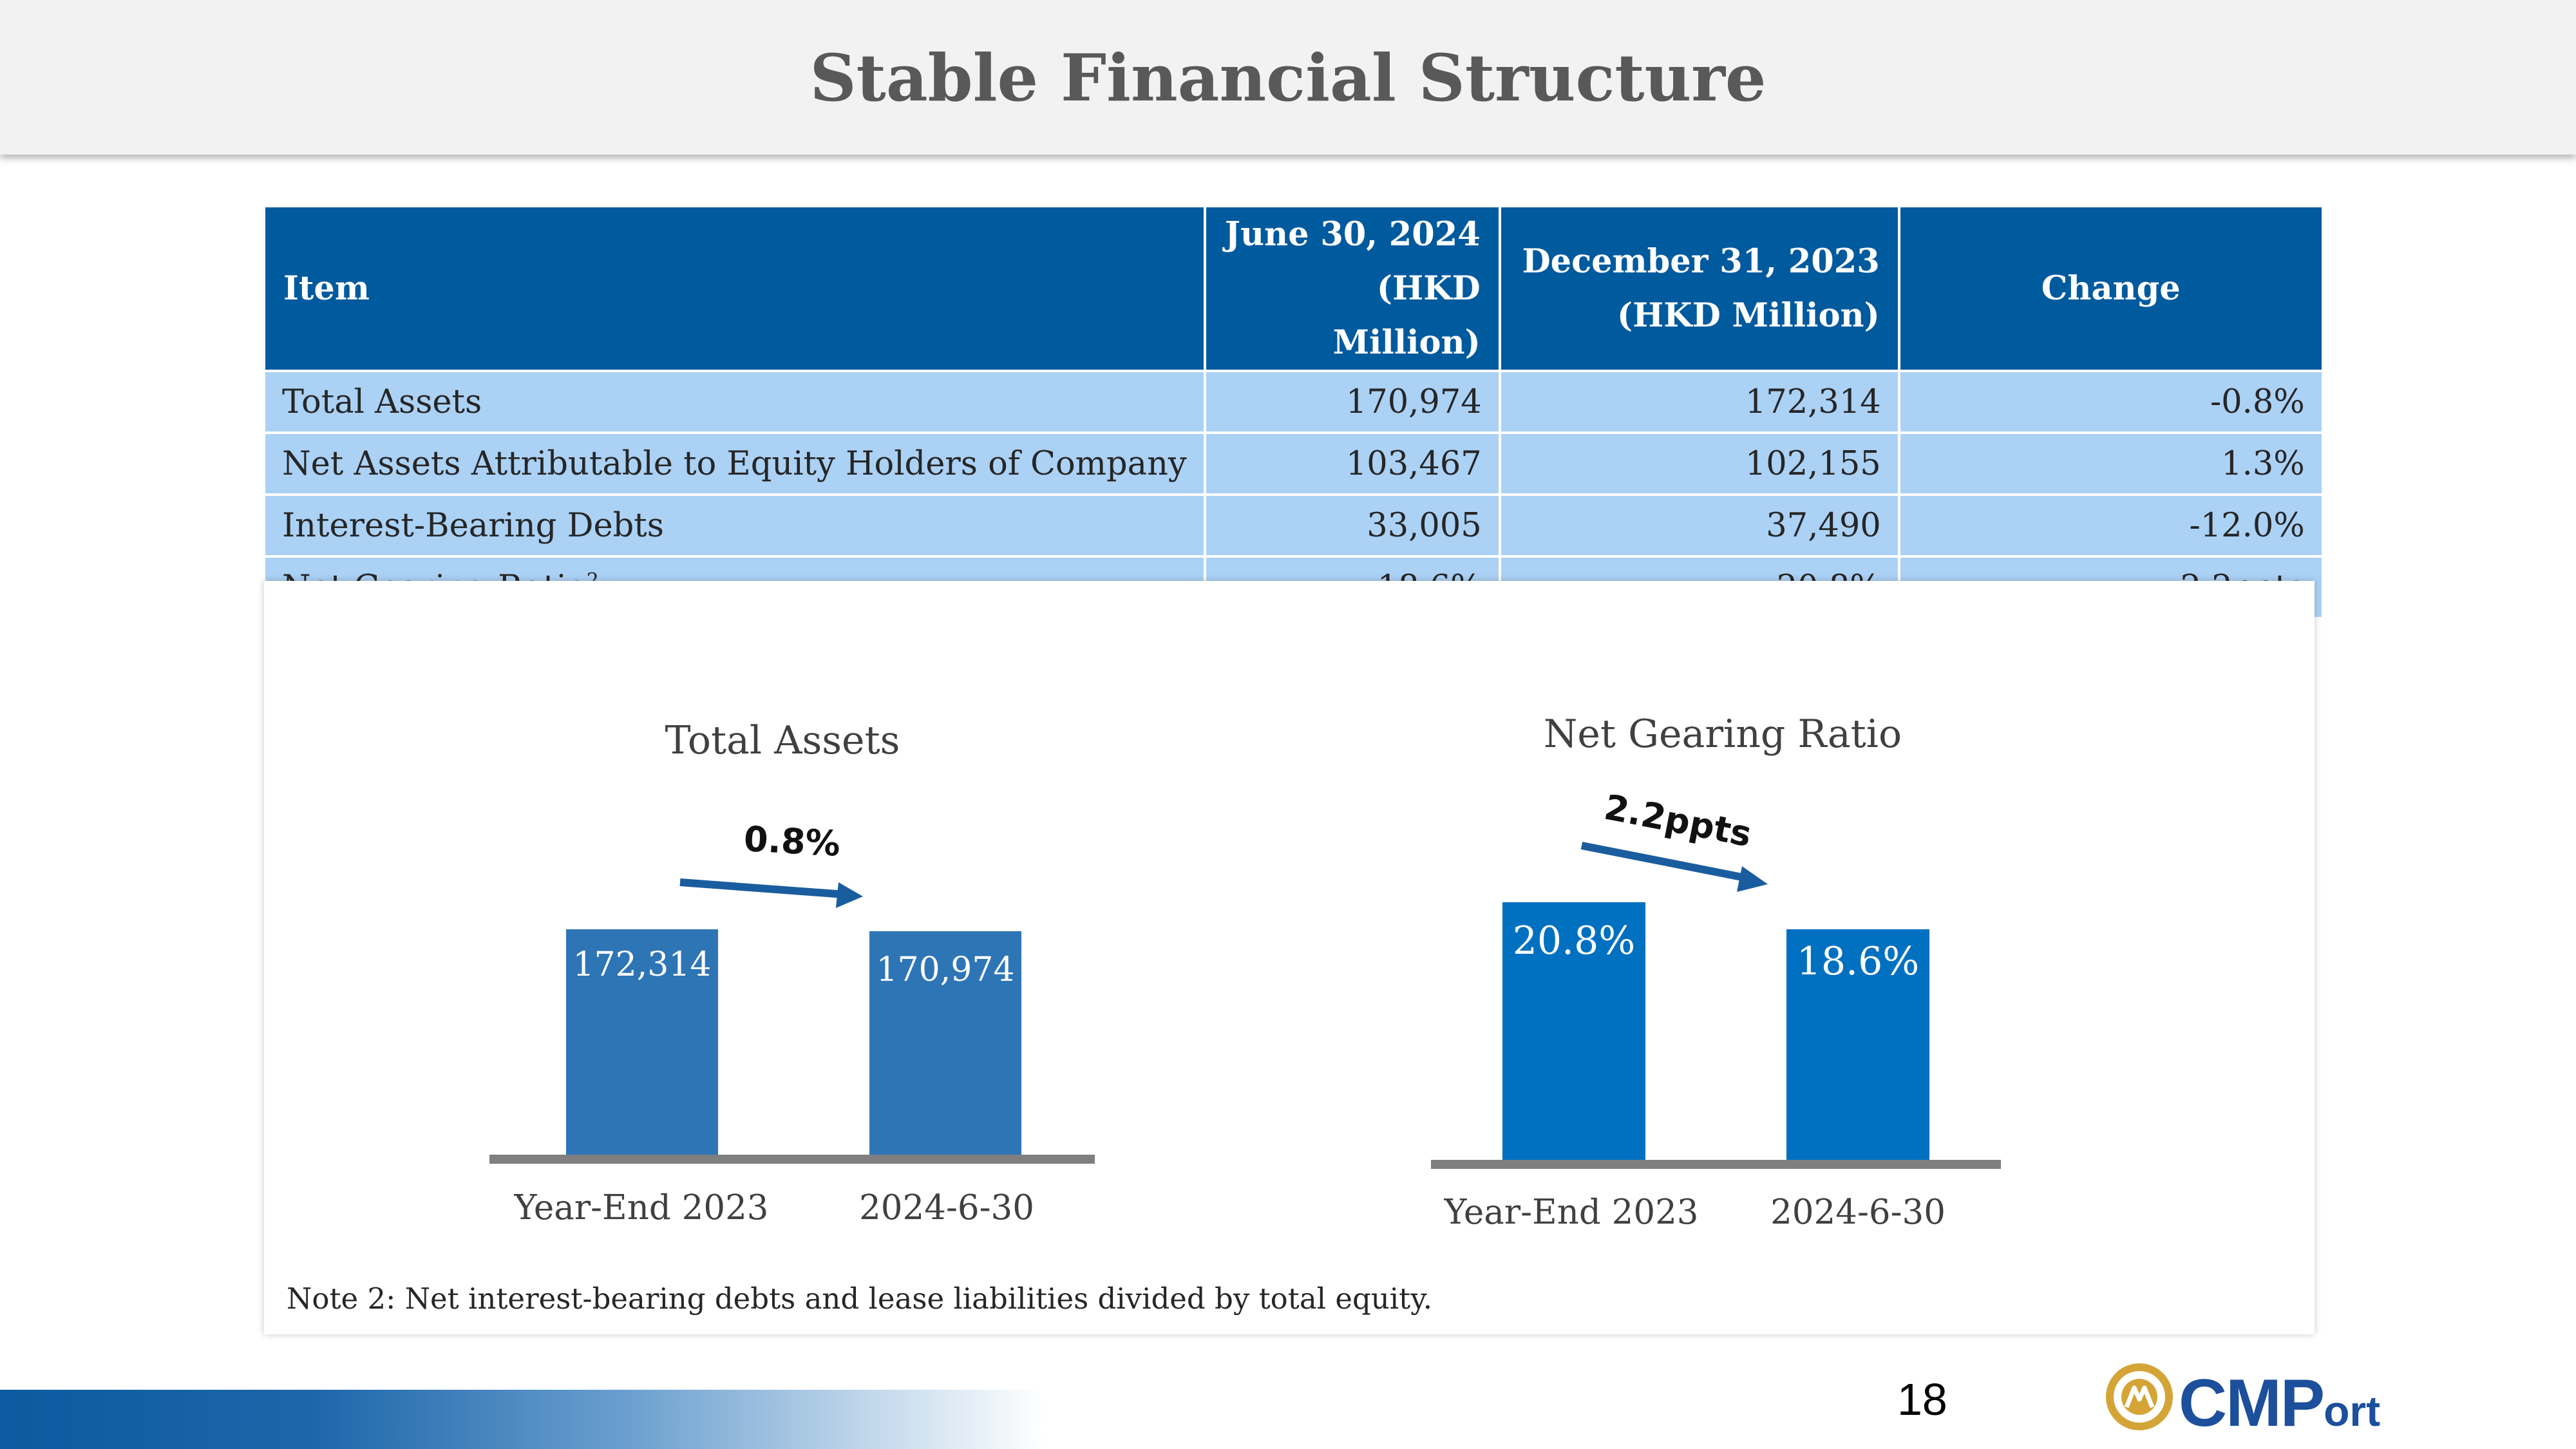  Describe the element at coordinates (1352, 525) in the screenshot. I see `cell-jun2024: 33,005` at that location.